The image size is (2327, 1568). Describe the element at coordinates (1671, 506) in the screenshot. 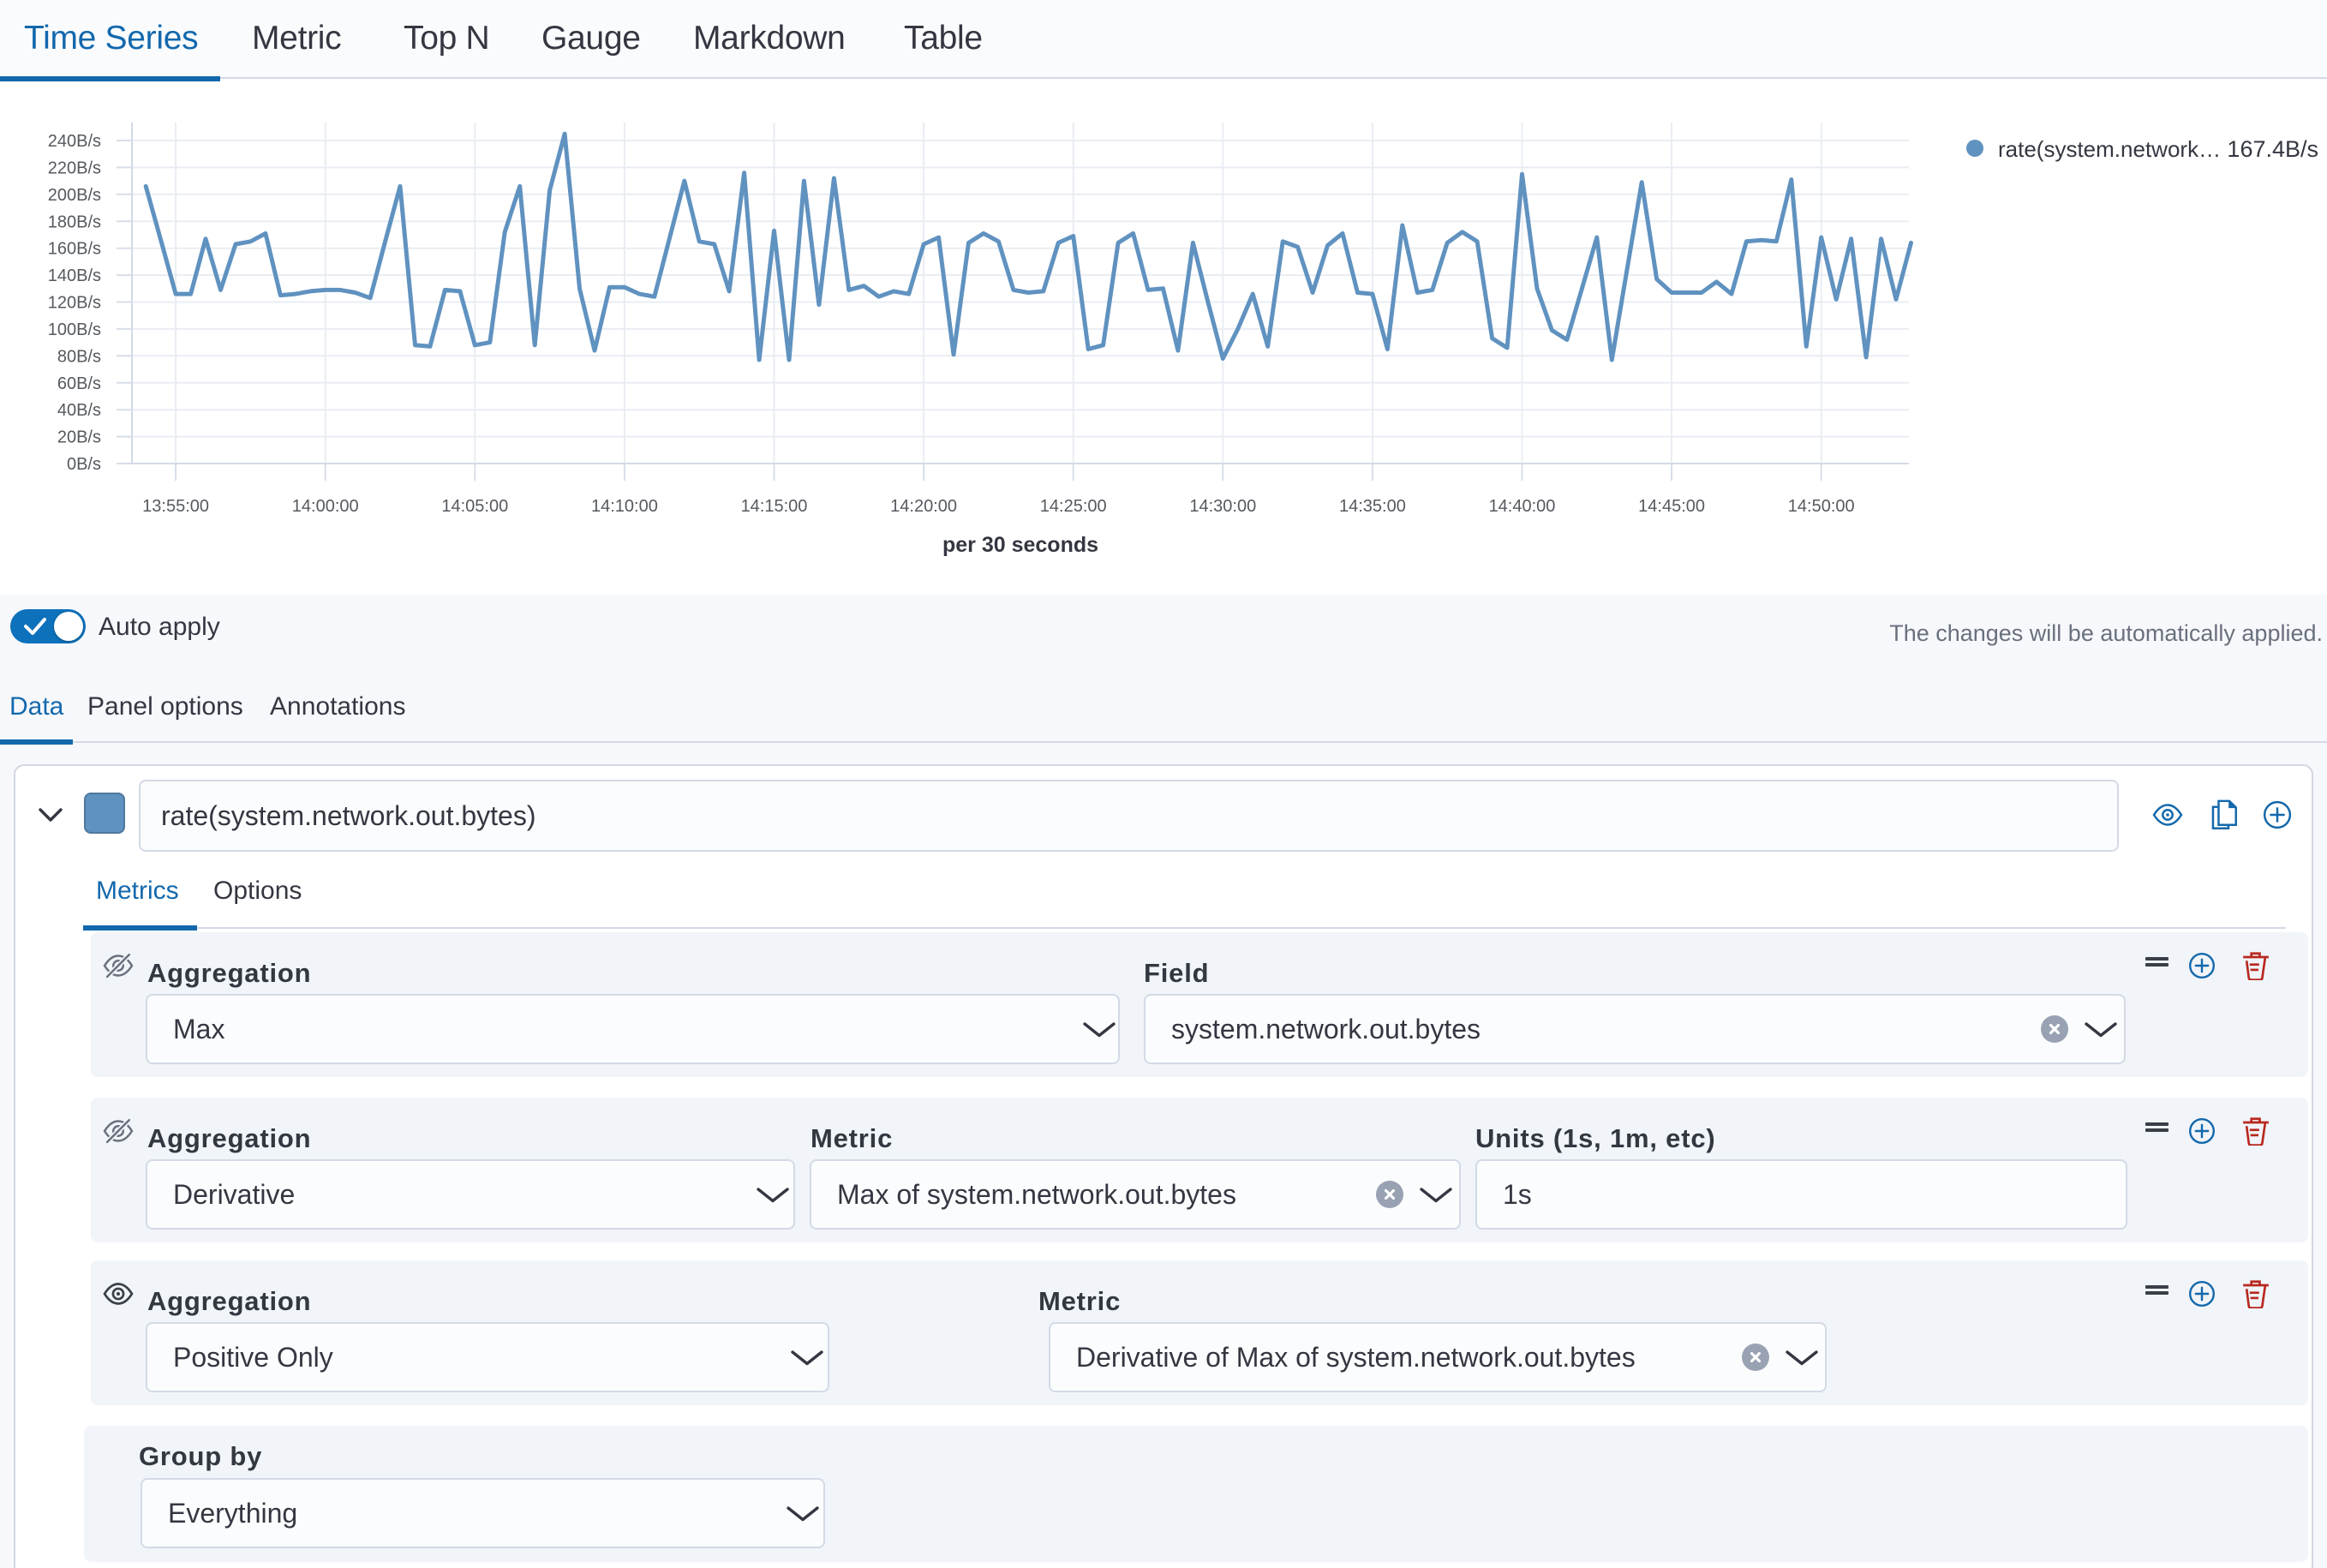

I see `svg-text: 14:45:00` at that location.